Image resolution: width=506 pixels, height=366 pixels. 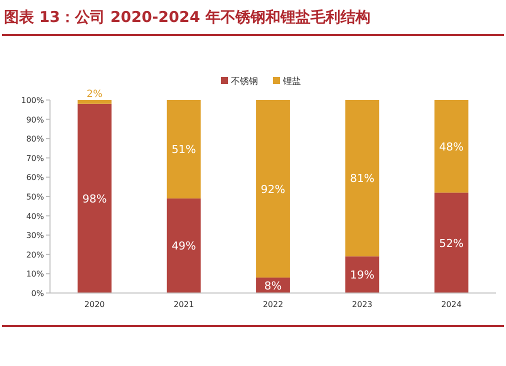 What do you see at coordinates (35, 235) in the screenshot?
I see `y-tick-label: 30%` at bounding box center [35, 235].